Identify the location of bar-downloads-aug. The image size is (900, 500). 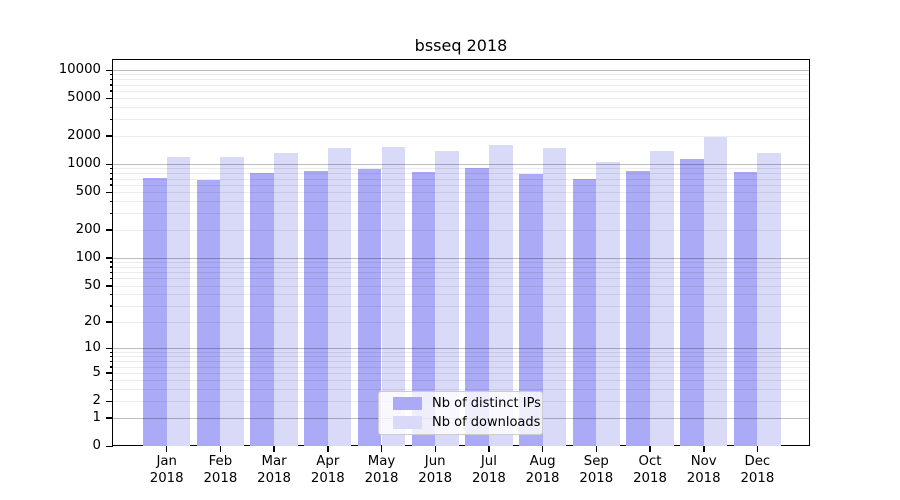
(554, 296).